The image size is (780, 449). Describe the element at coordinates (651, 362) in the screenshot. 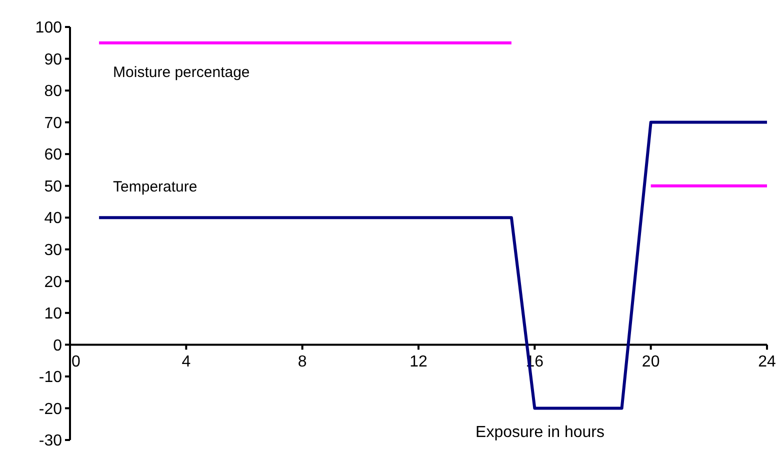

I see `x-tick-label: 20` at that location.